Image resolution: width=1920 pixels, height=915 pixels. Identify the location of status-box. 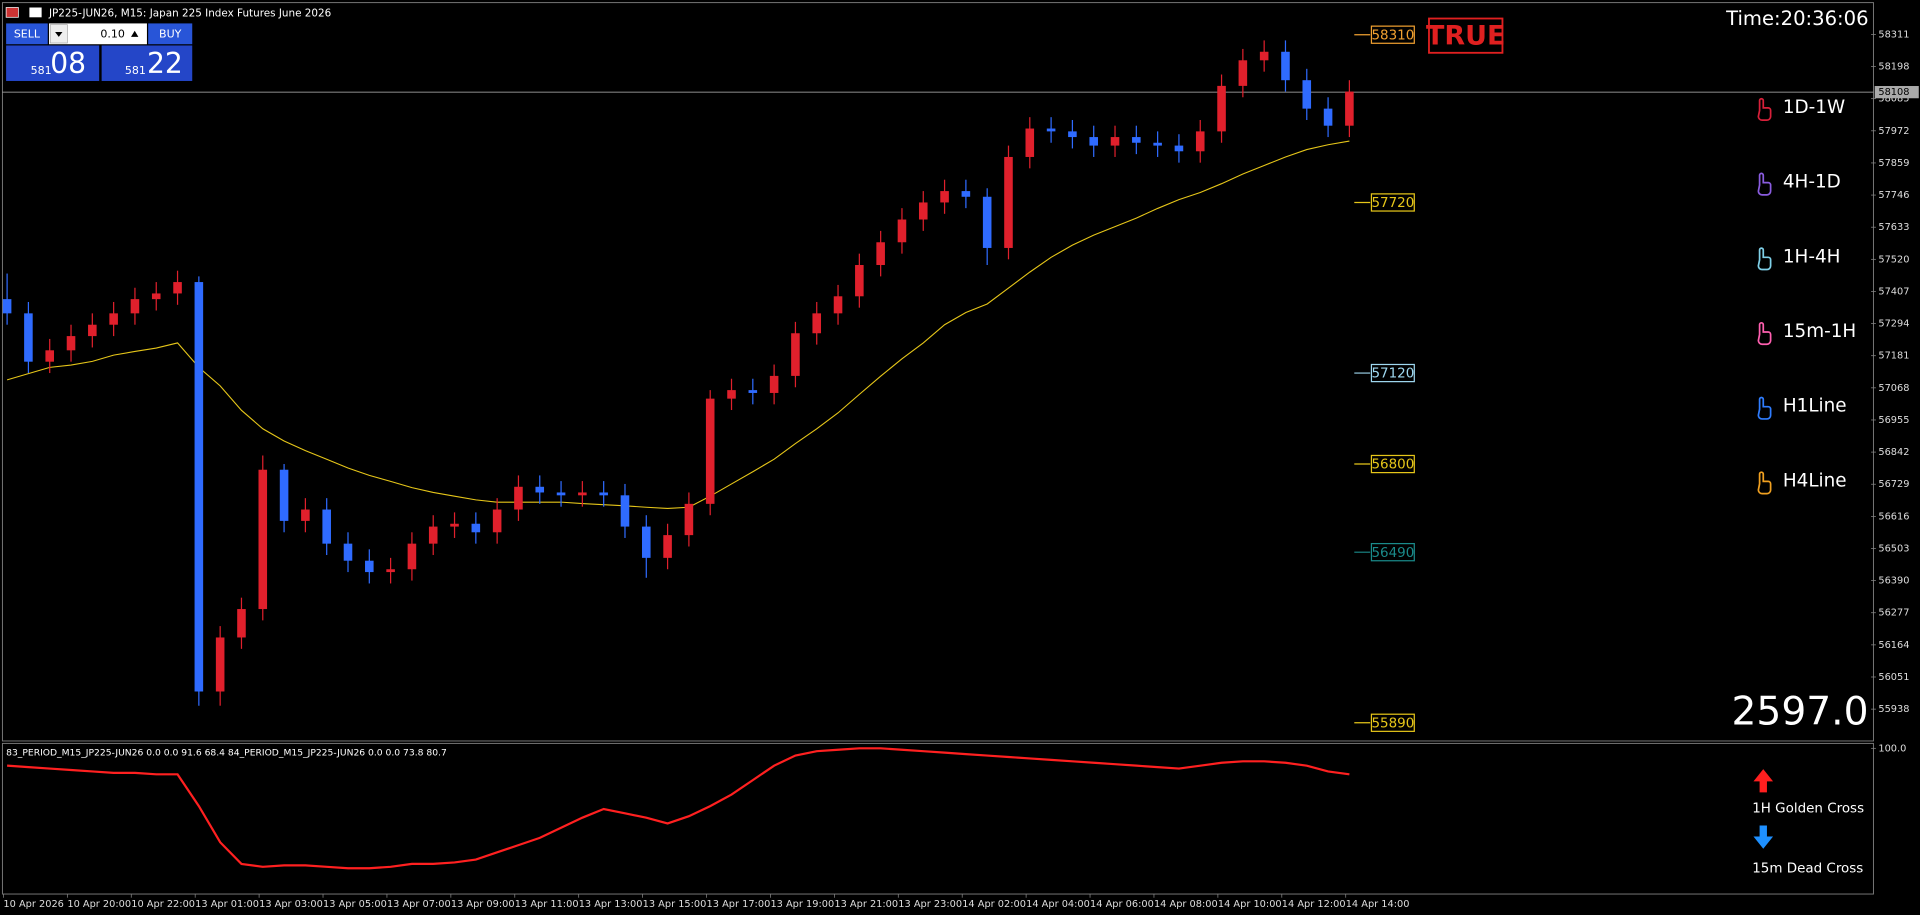
(1466, 35).